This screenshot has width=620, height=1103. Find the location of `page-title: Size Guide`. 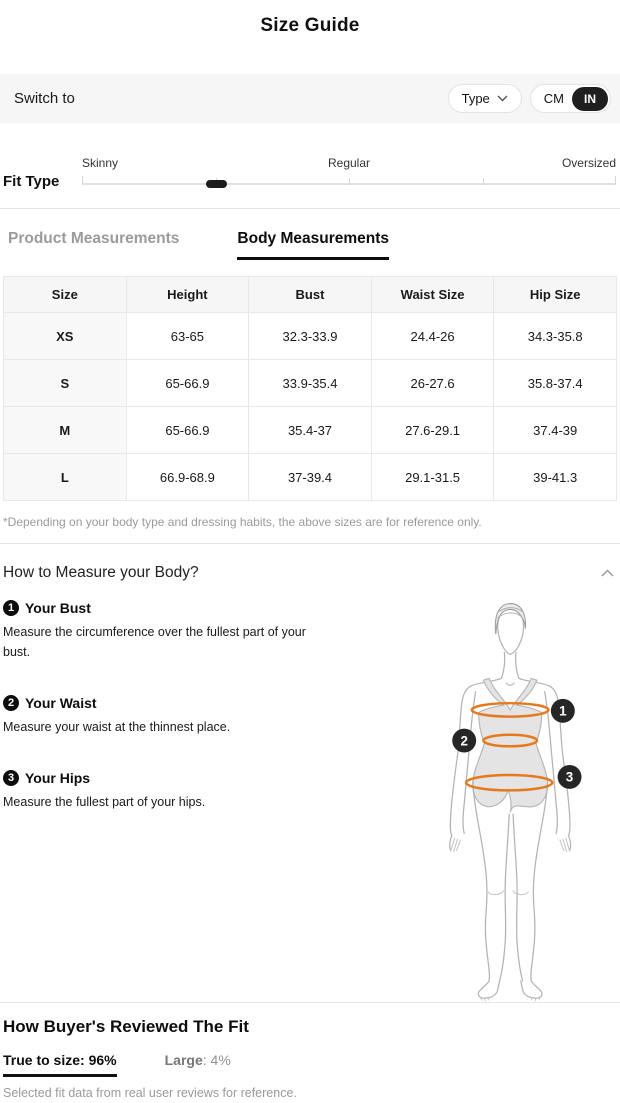

page-title: Size Guide is located at coordinates (310, 25).